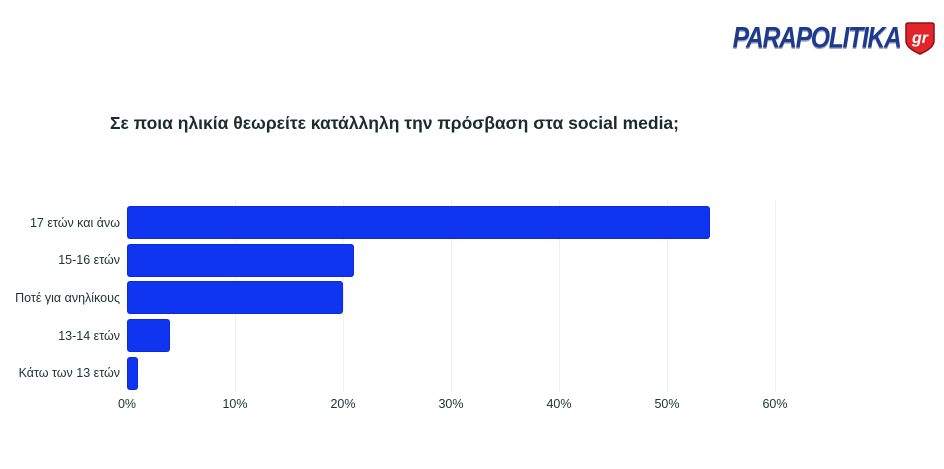  I want to click on x-tick-label: 0%, so click(127, 404).